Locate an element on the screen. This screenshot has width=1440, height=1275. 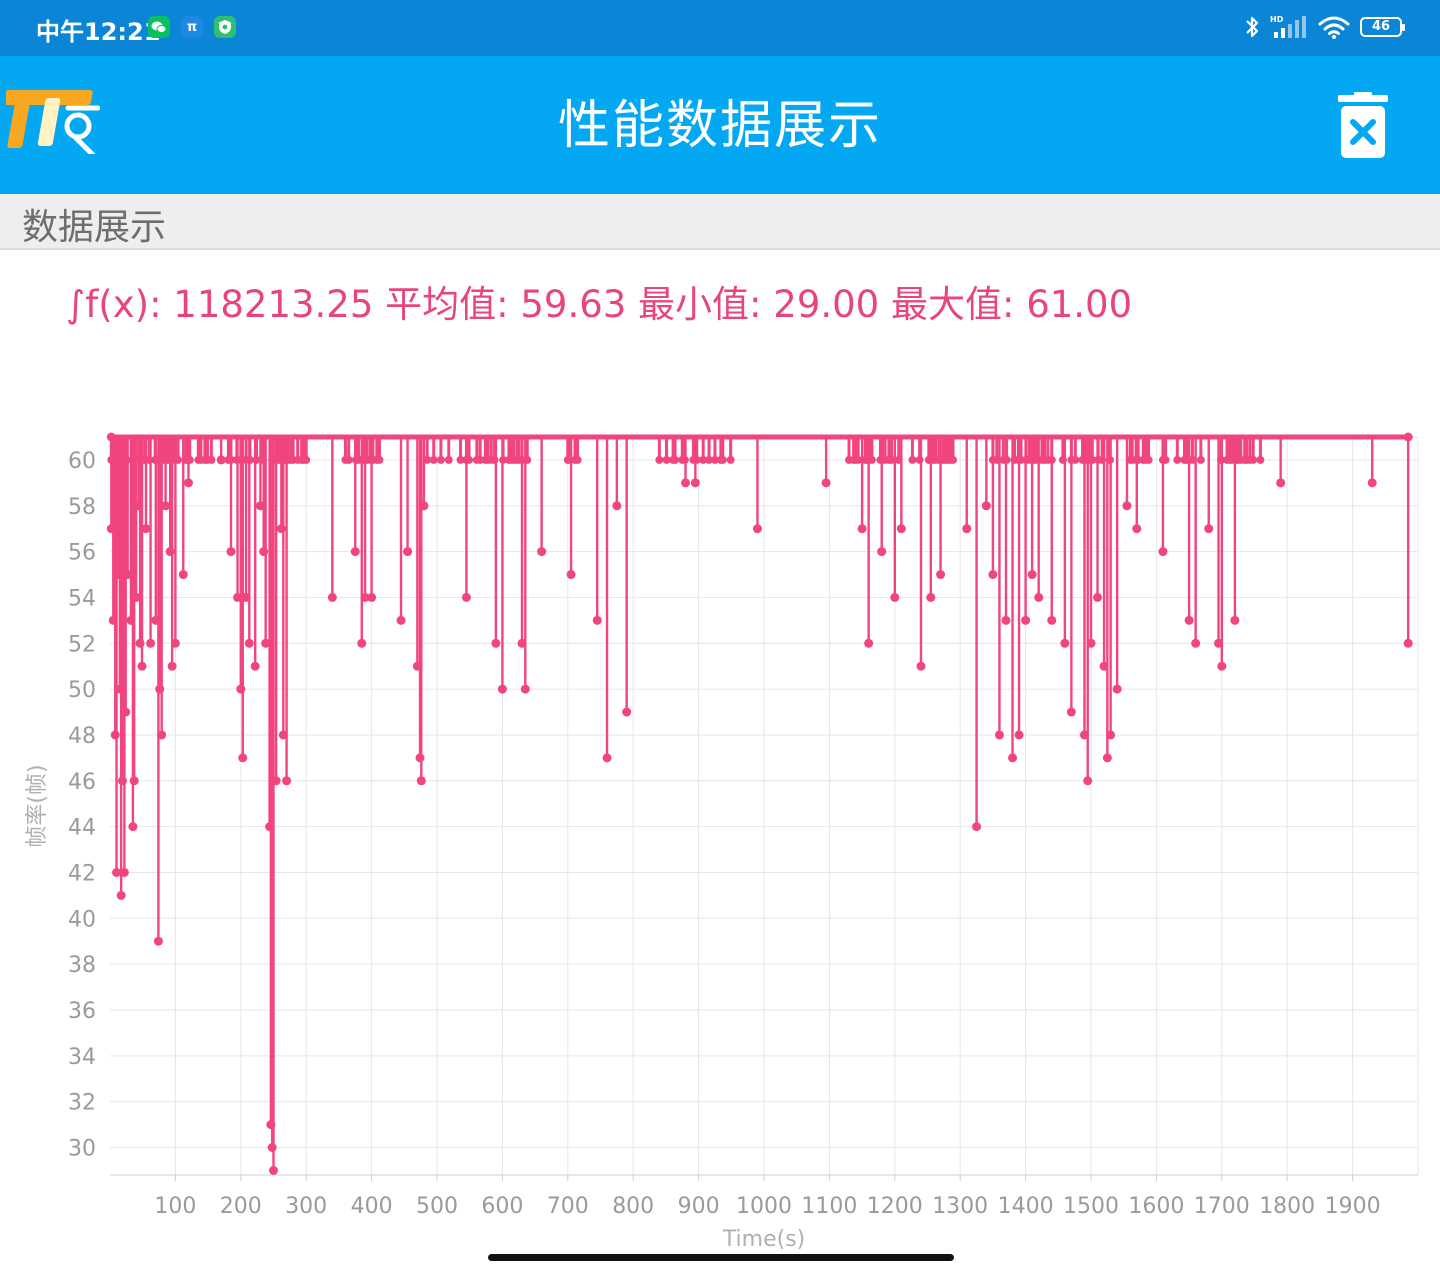
y-tick-label: 54 is located at coordinates (82, 598).